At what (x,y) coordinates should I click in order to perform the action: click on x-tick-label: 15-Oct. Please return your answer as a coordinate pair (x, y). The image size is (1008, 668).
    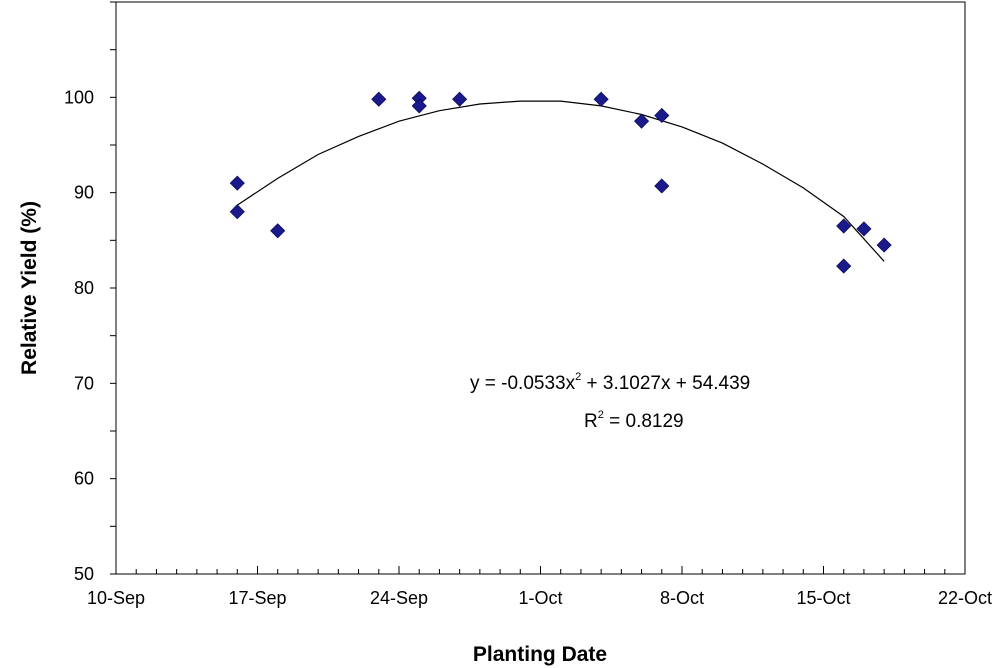
    Looking at the image, I should click on (823, 598).